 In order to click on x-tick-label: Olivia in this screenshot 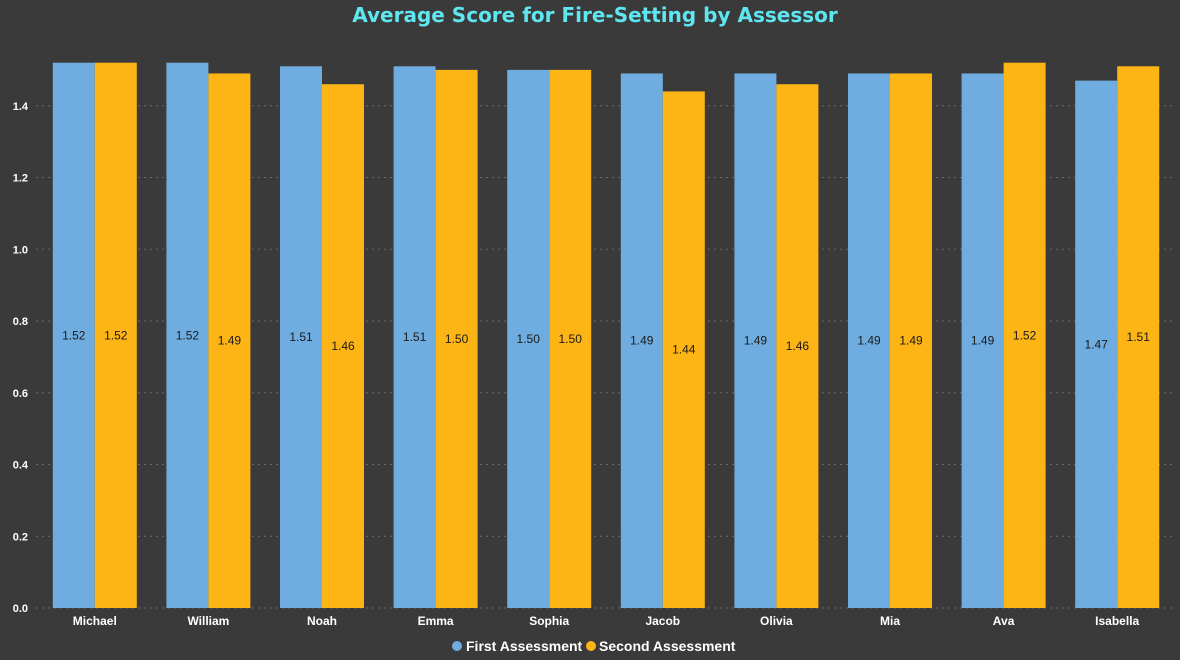, I will do `click(776, 621)`.